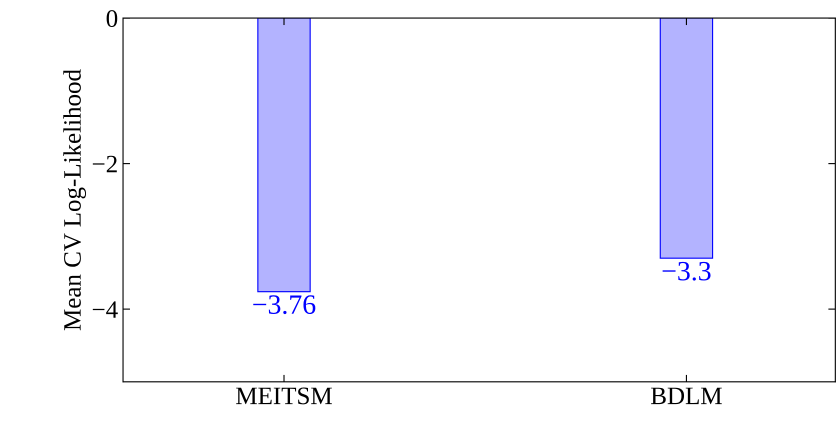 The width and height of the screenshot is (837, 431). What do you see at coordinates (105, 309) in the screenshot?
I see `y-tick-label: −4` at bounding box center [105, 309].